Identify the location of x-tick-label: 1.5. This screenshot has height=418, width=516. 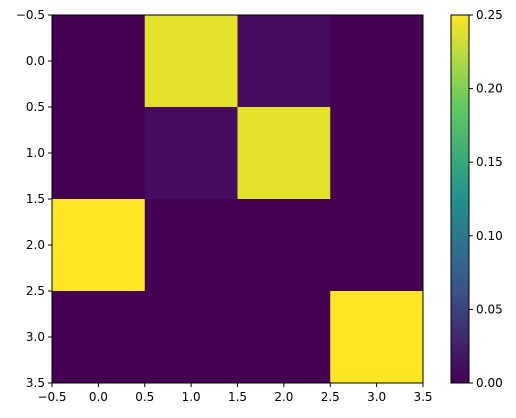
(237, 397).